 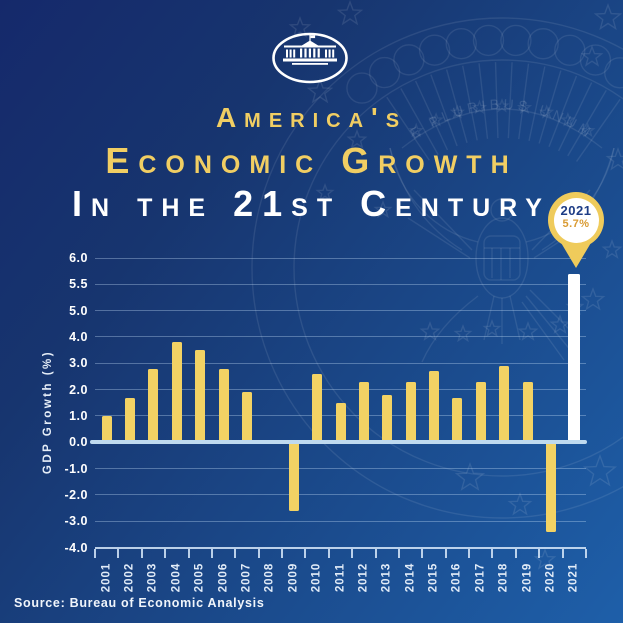 What do you see at coordinates (527, 577) in the screenshot?
I see `x-axis-label-2019: 2019` at bounding box center [527, 577].